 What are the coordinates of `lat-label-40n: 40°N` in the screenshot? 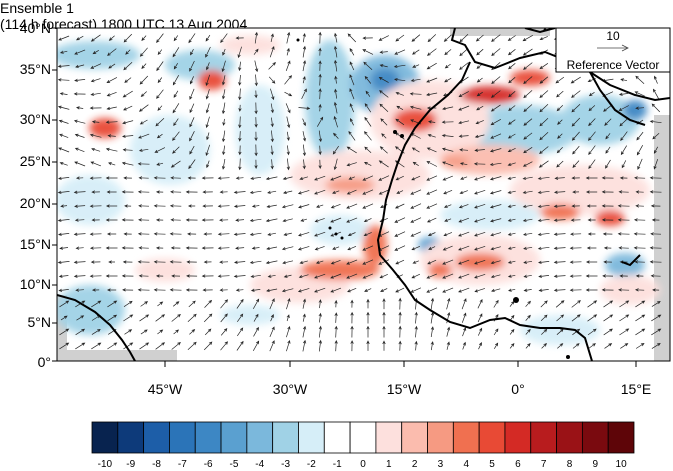 It's located at (35, 28).